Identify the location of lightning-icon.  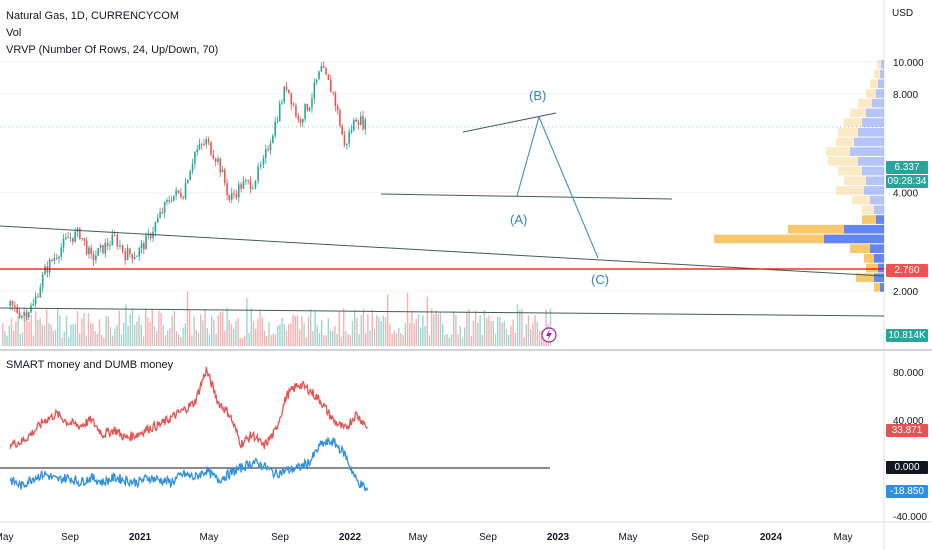
(549, 335).